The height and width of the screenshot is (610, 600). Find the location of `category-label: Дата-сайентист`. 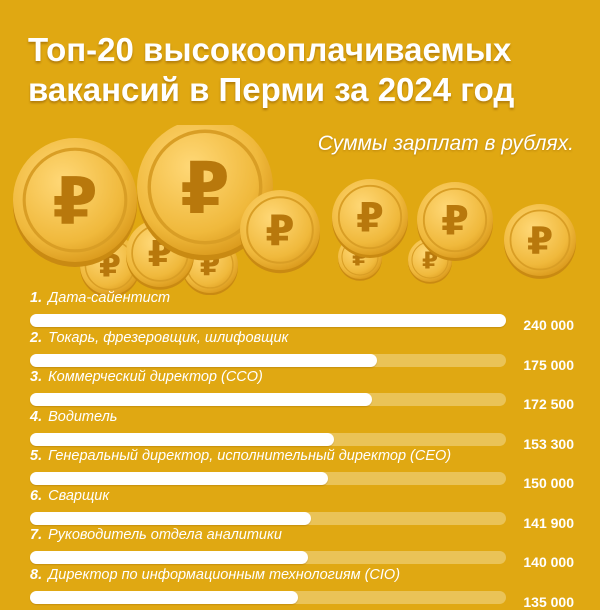

category-label: Дата-сайентист is located at coordinates (109, 298).